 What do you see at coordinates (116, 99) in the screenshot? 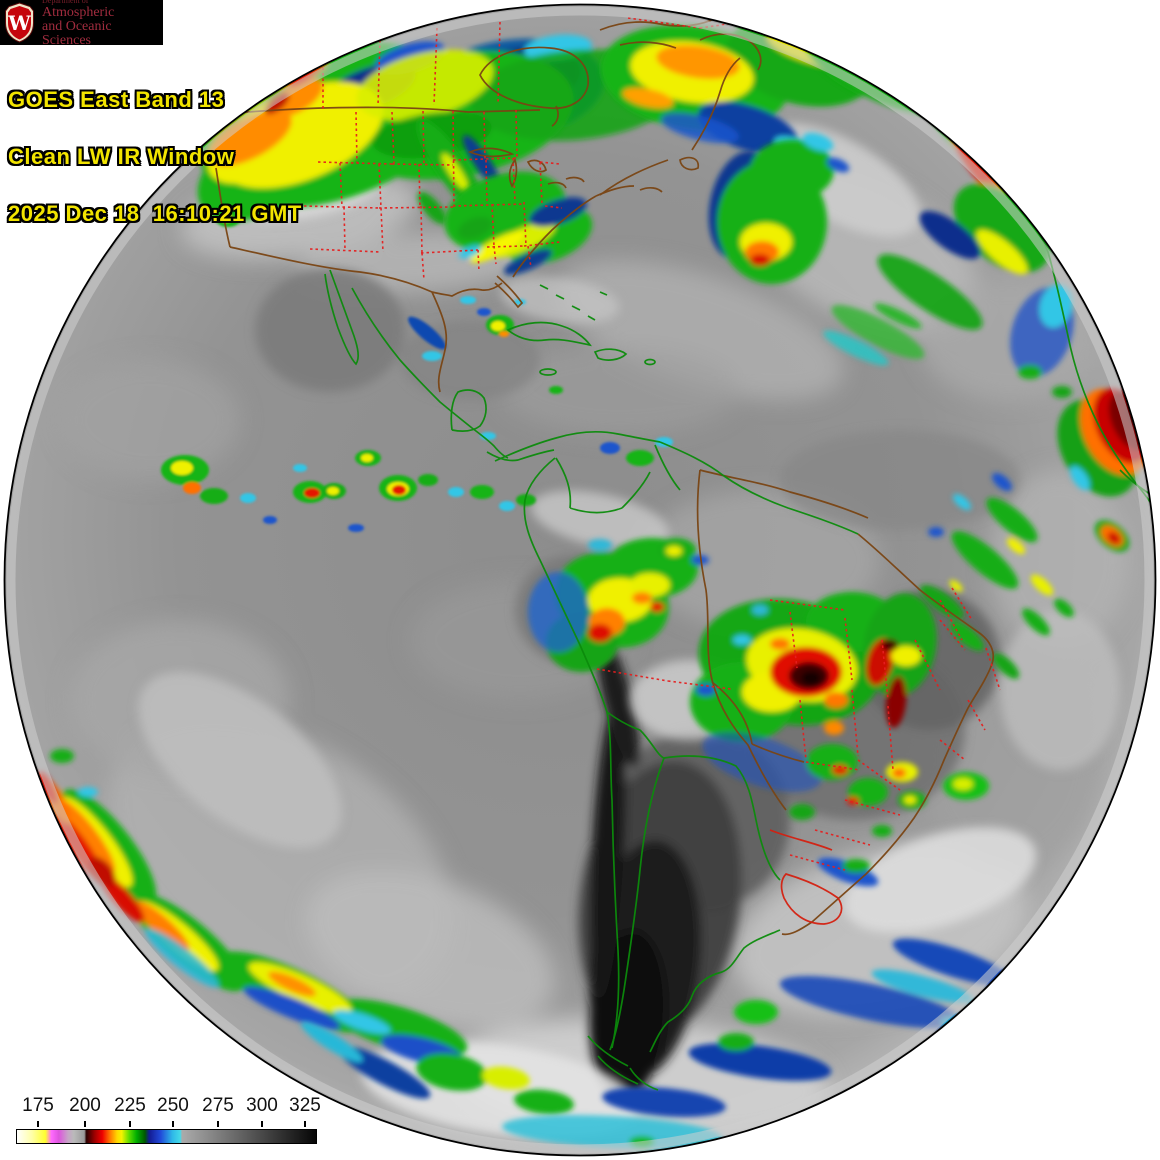
I see `title-satellite-band: GOES East Band 13` at bounding box center [116, 99].